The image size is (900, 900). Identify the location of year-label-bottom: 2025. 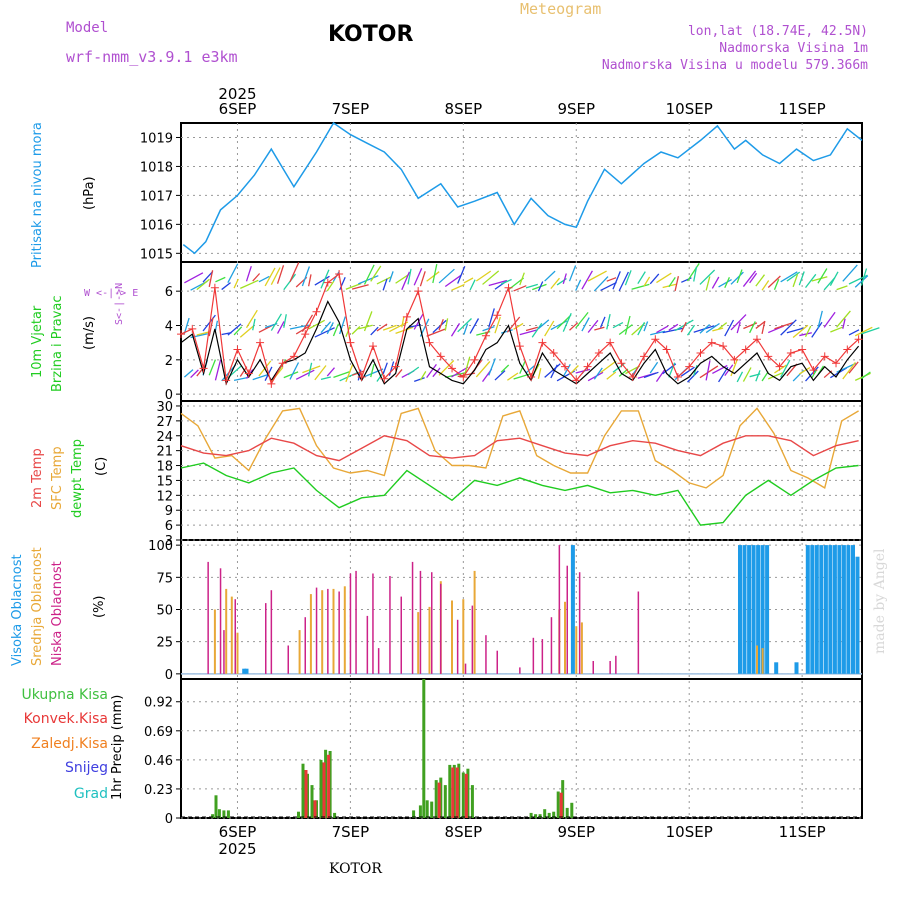
(237, 849).